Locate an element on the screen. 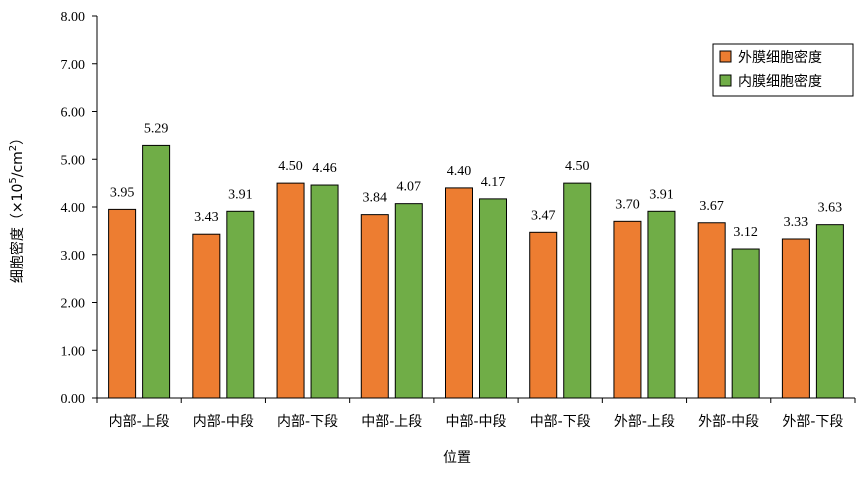  y-tick-label: 4.00 is located at coordinates (73, 208).